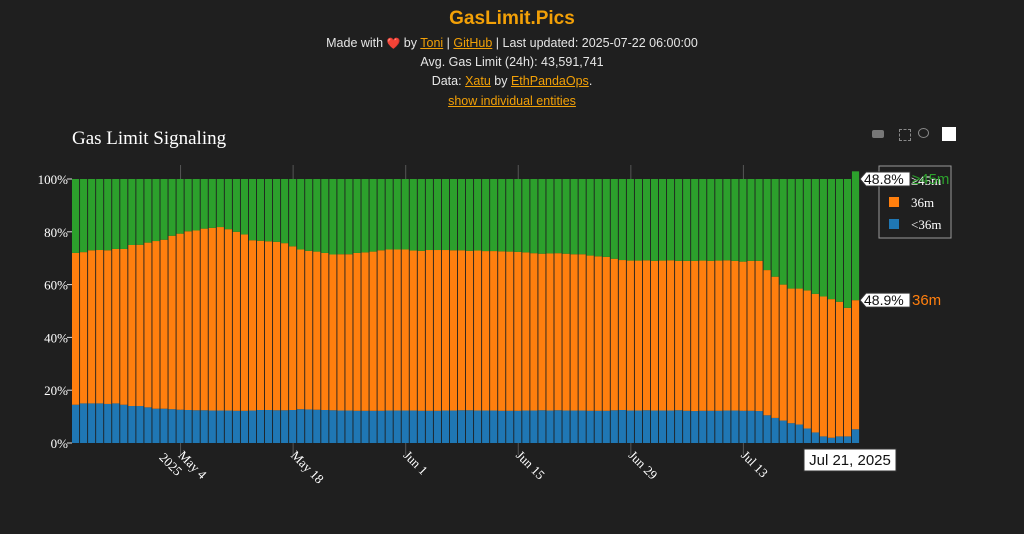 This screenshot has width=1024, height=534. I want to click on hover-top-value: 48.8%, so click(884, 179).